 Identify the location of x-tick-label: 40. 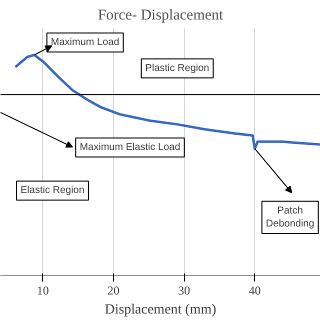
(254, 291).